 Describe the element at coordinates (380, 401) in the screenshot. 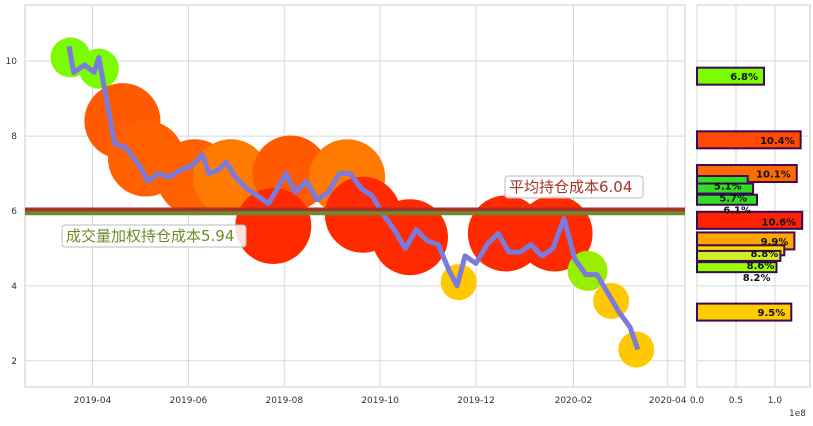

I see `x-tick-label: 2019-10` at that location.